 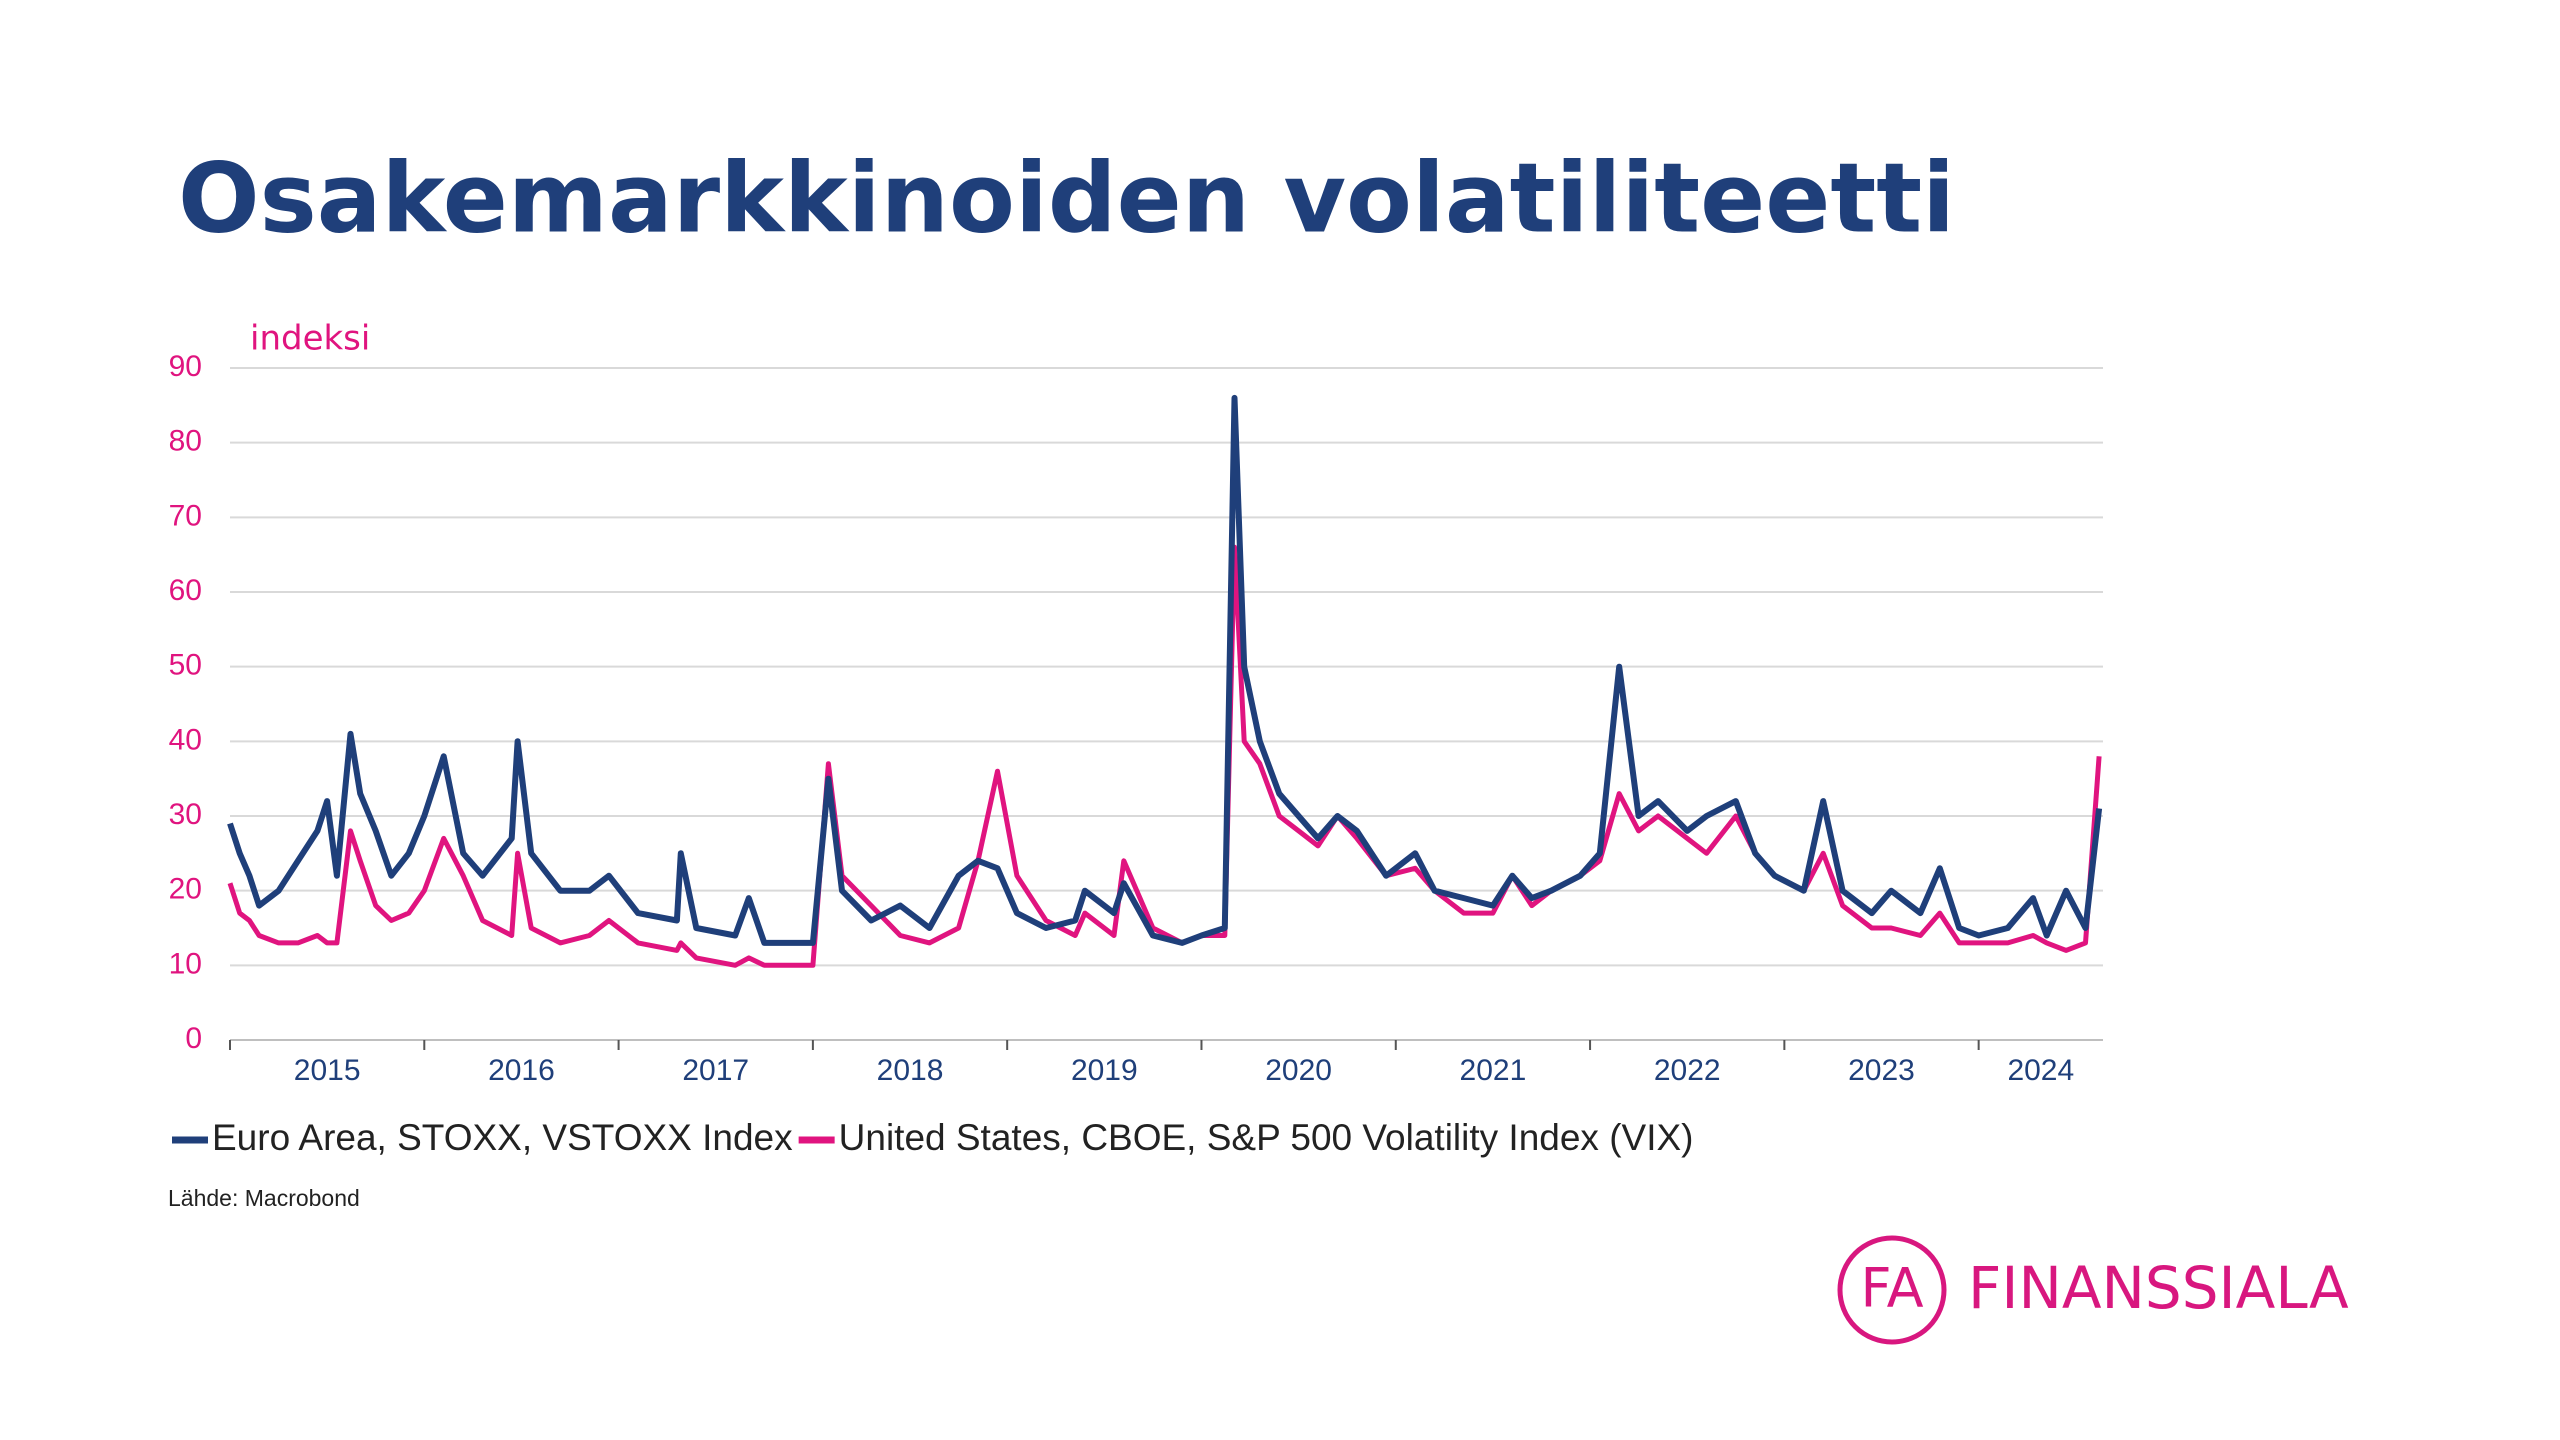 What do you see at coordinates (185, 665) in the screenshot?
I see `y-tick-label: 50` at bounding box center [185, 665].